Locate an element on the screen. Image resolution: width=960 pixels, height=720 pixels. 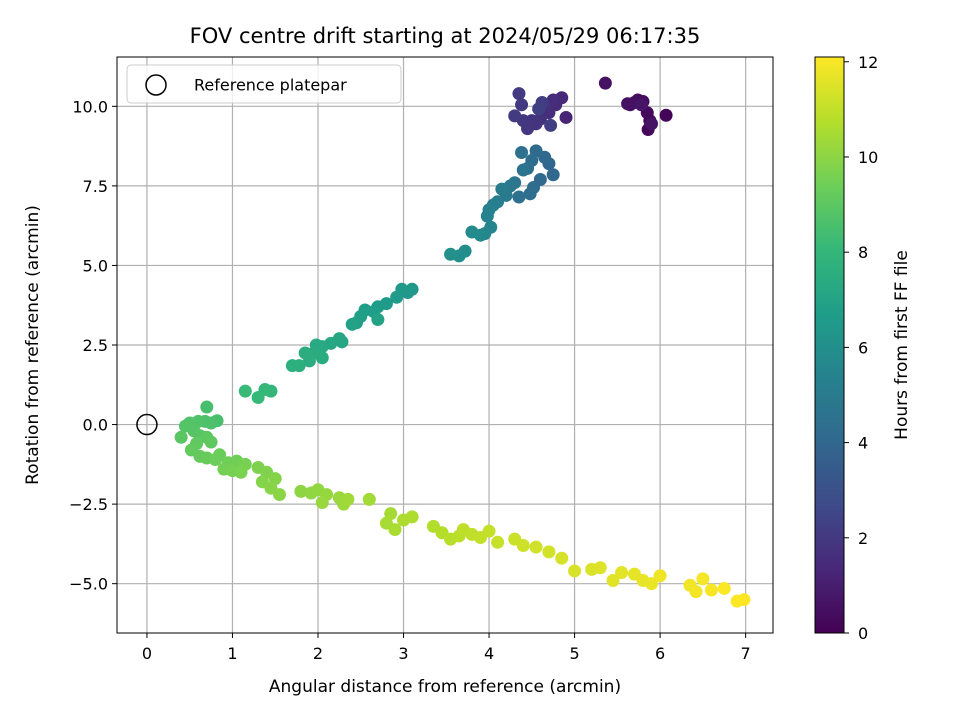
x-tick-label: 6 is located at coordinates (660, 653).